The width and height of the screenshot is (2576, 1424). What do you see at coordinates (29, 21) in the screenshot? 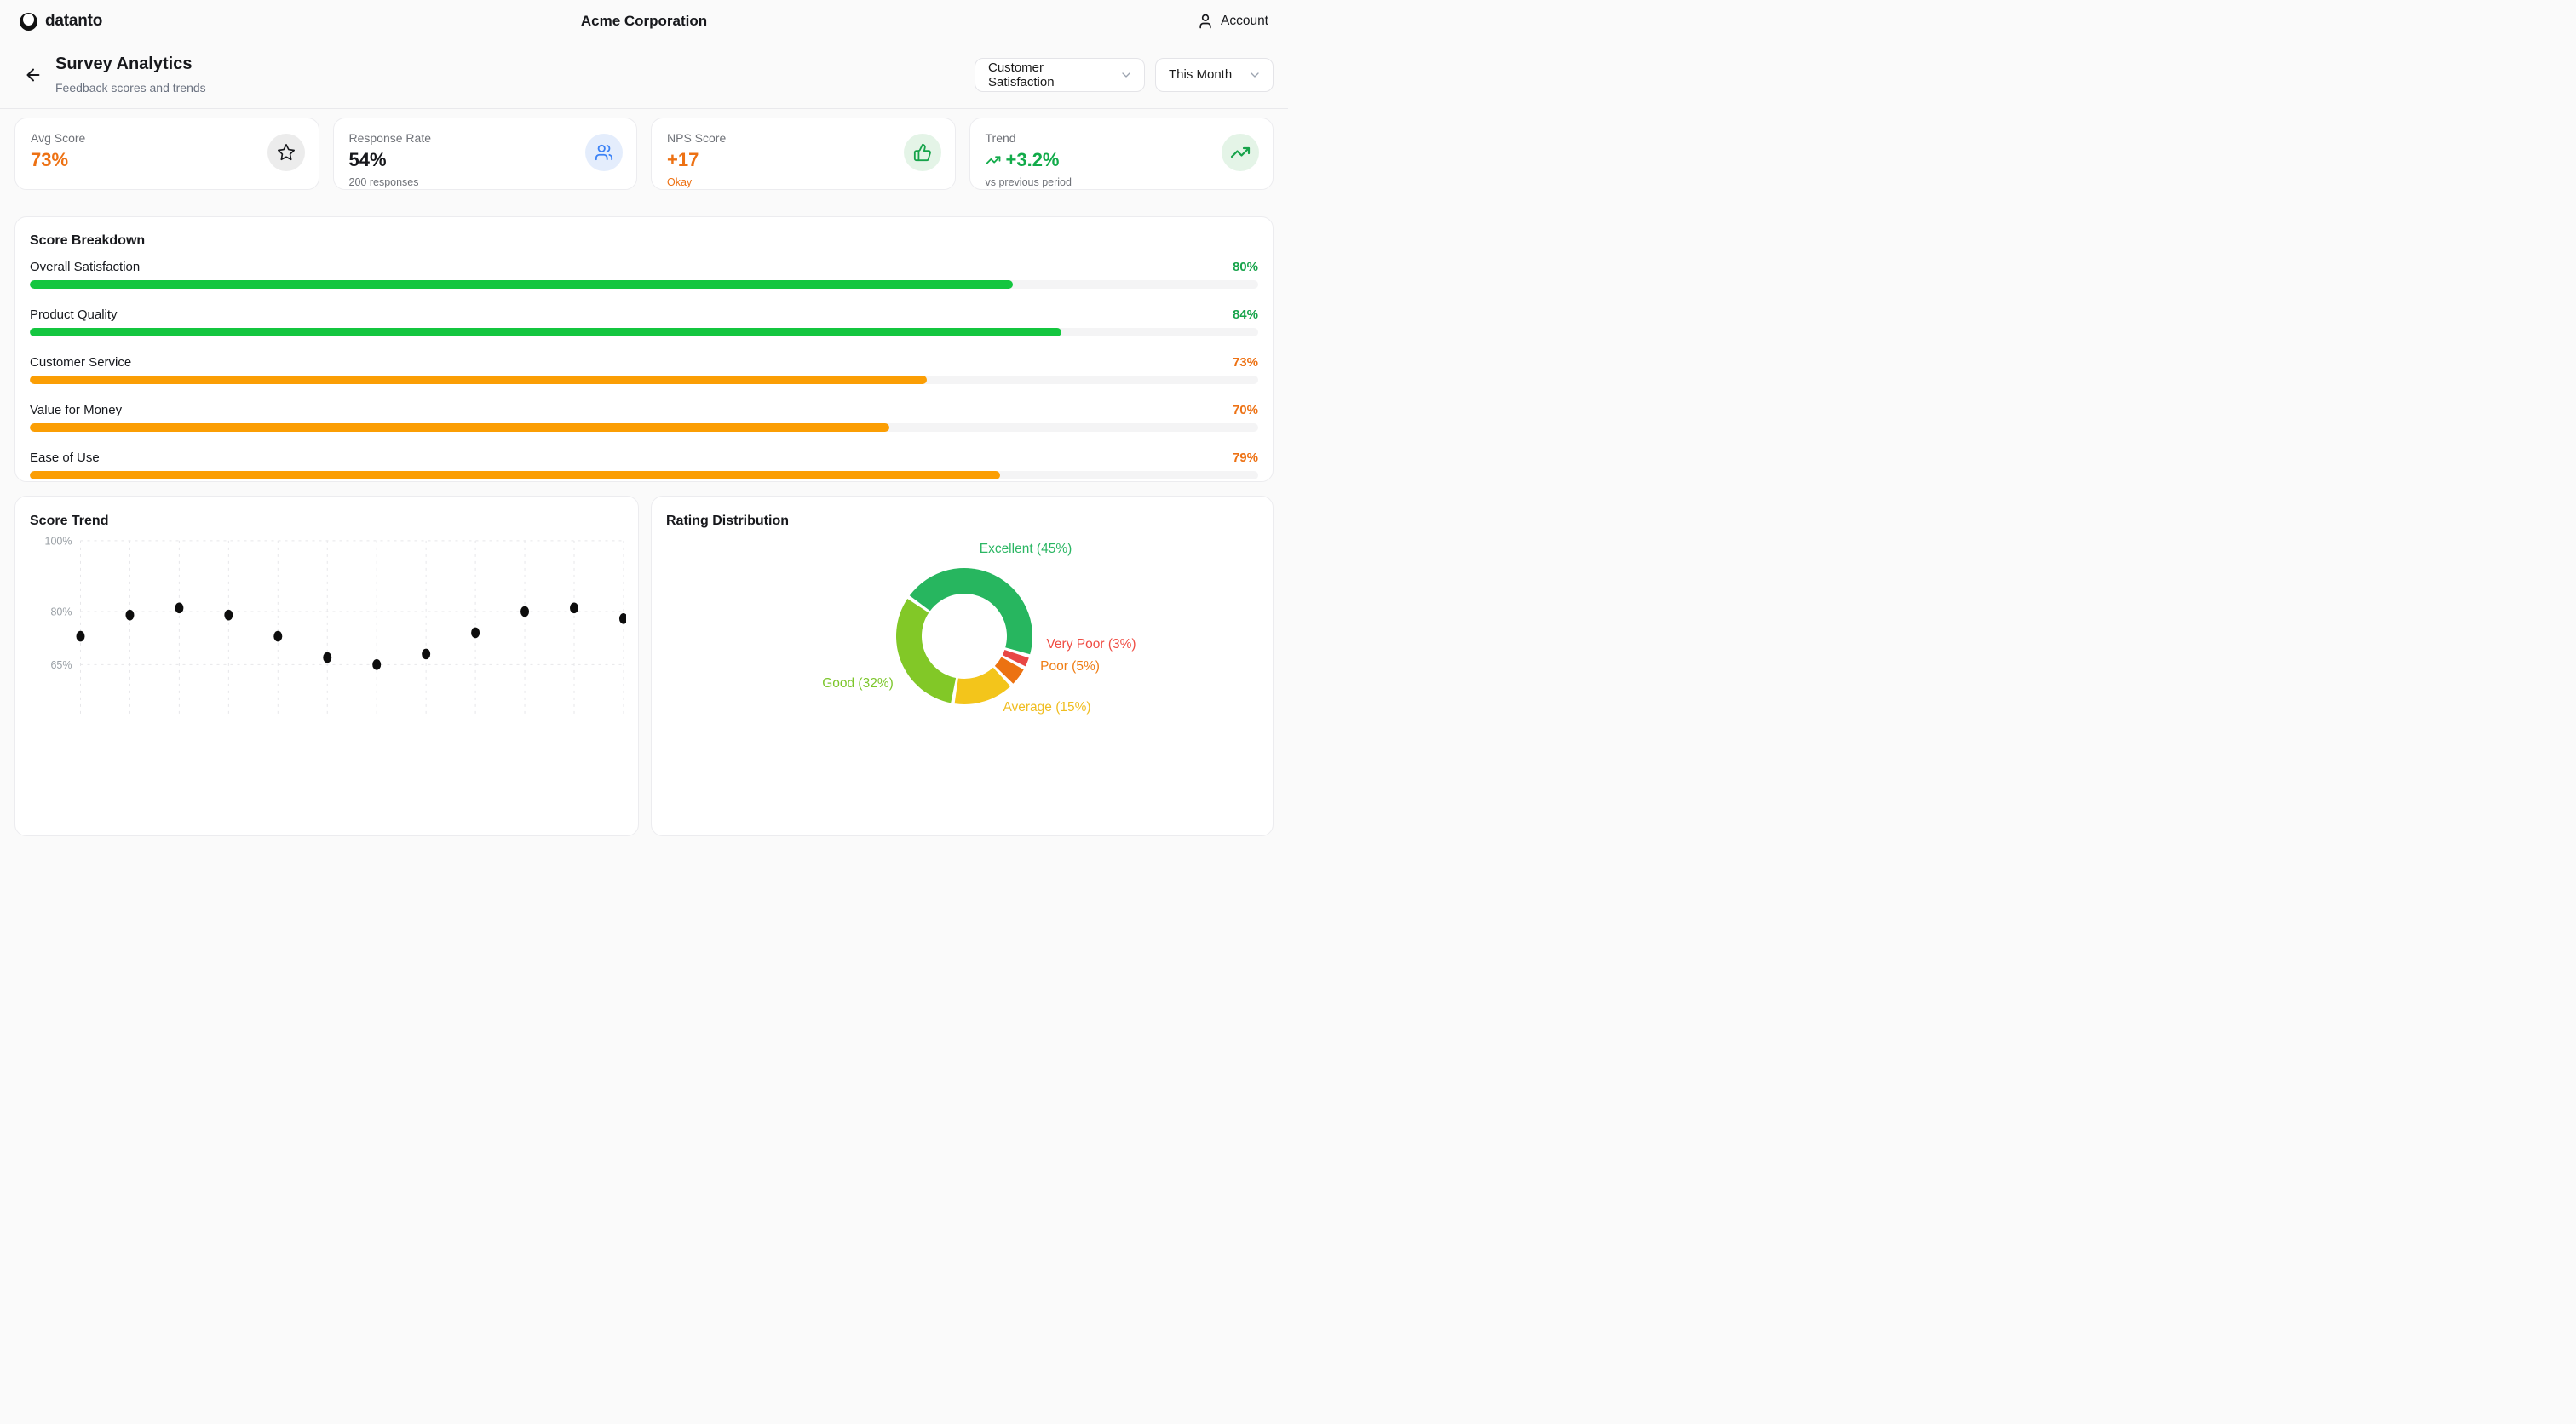
I see `brand-logo-icon` at bounding box center [29, 21].